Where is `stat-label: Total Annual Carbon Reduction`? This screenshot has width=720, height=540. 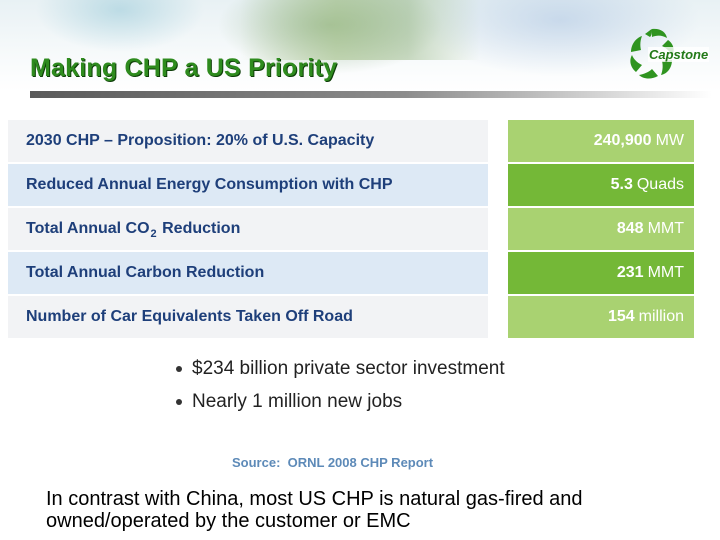
stat-label: Total Annual Carbon Reduction is located at coordinates (248, 273).